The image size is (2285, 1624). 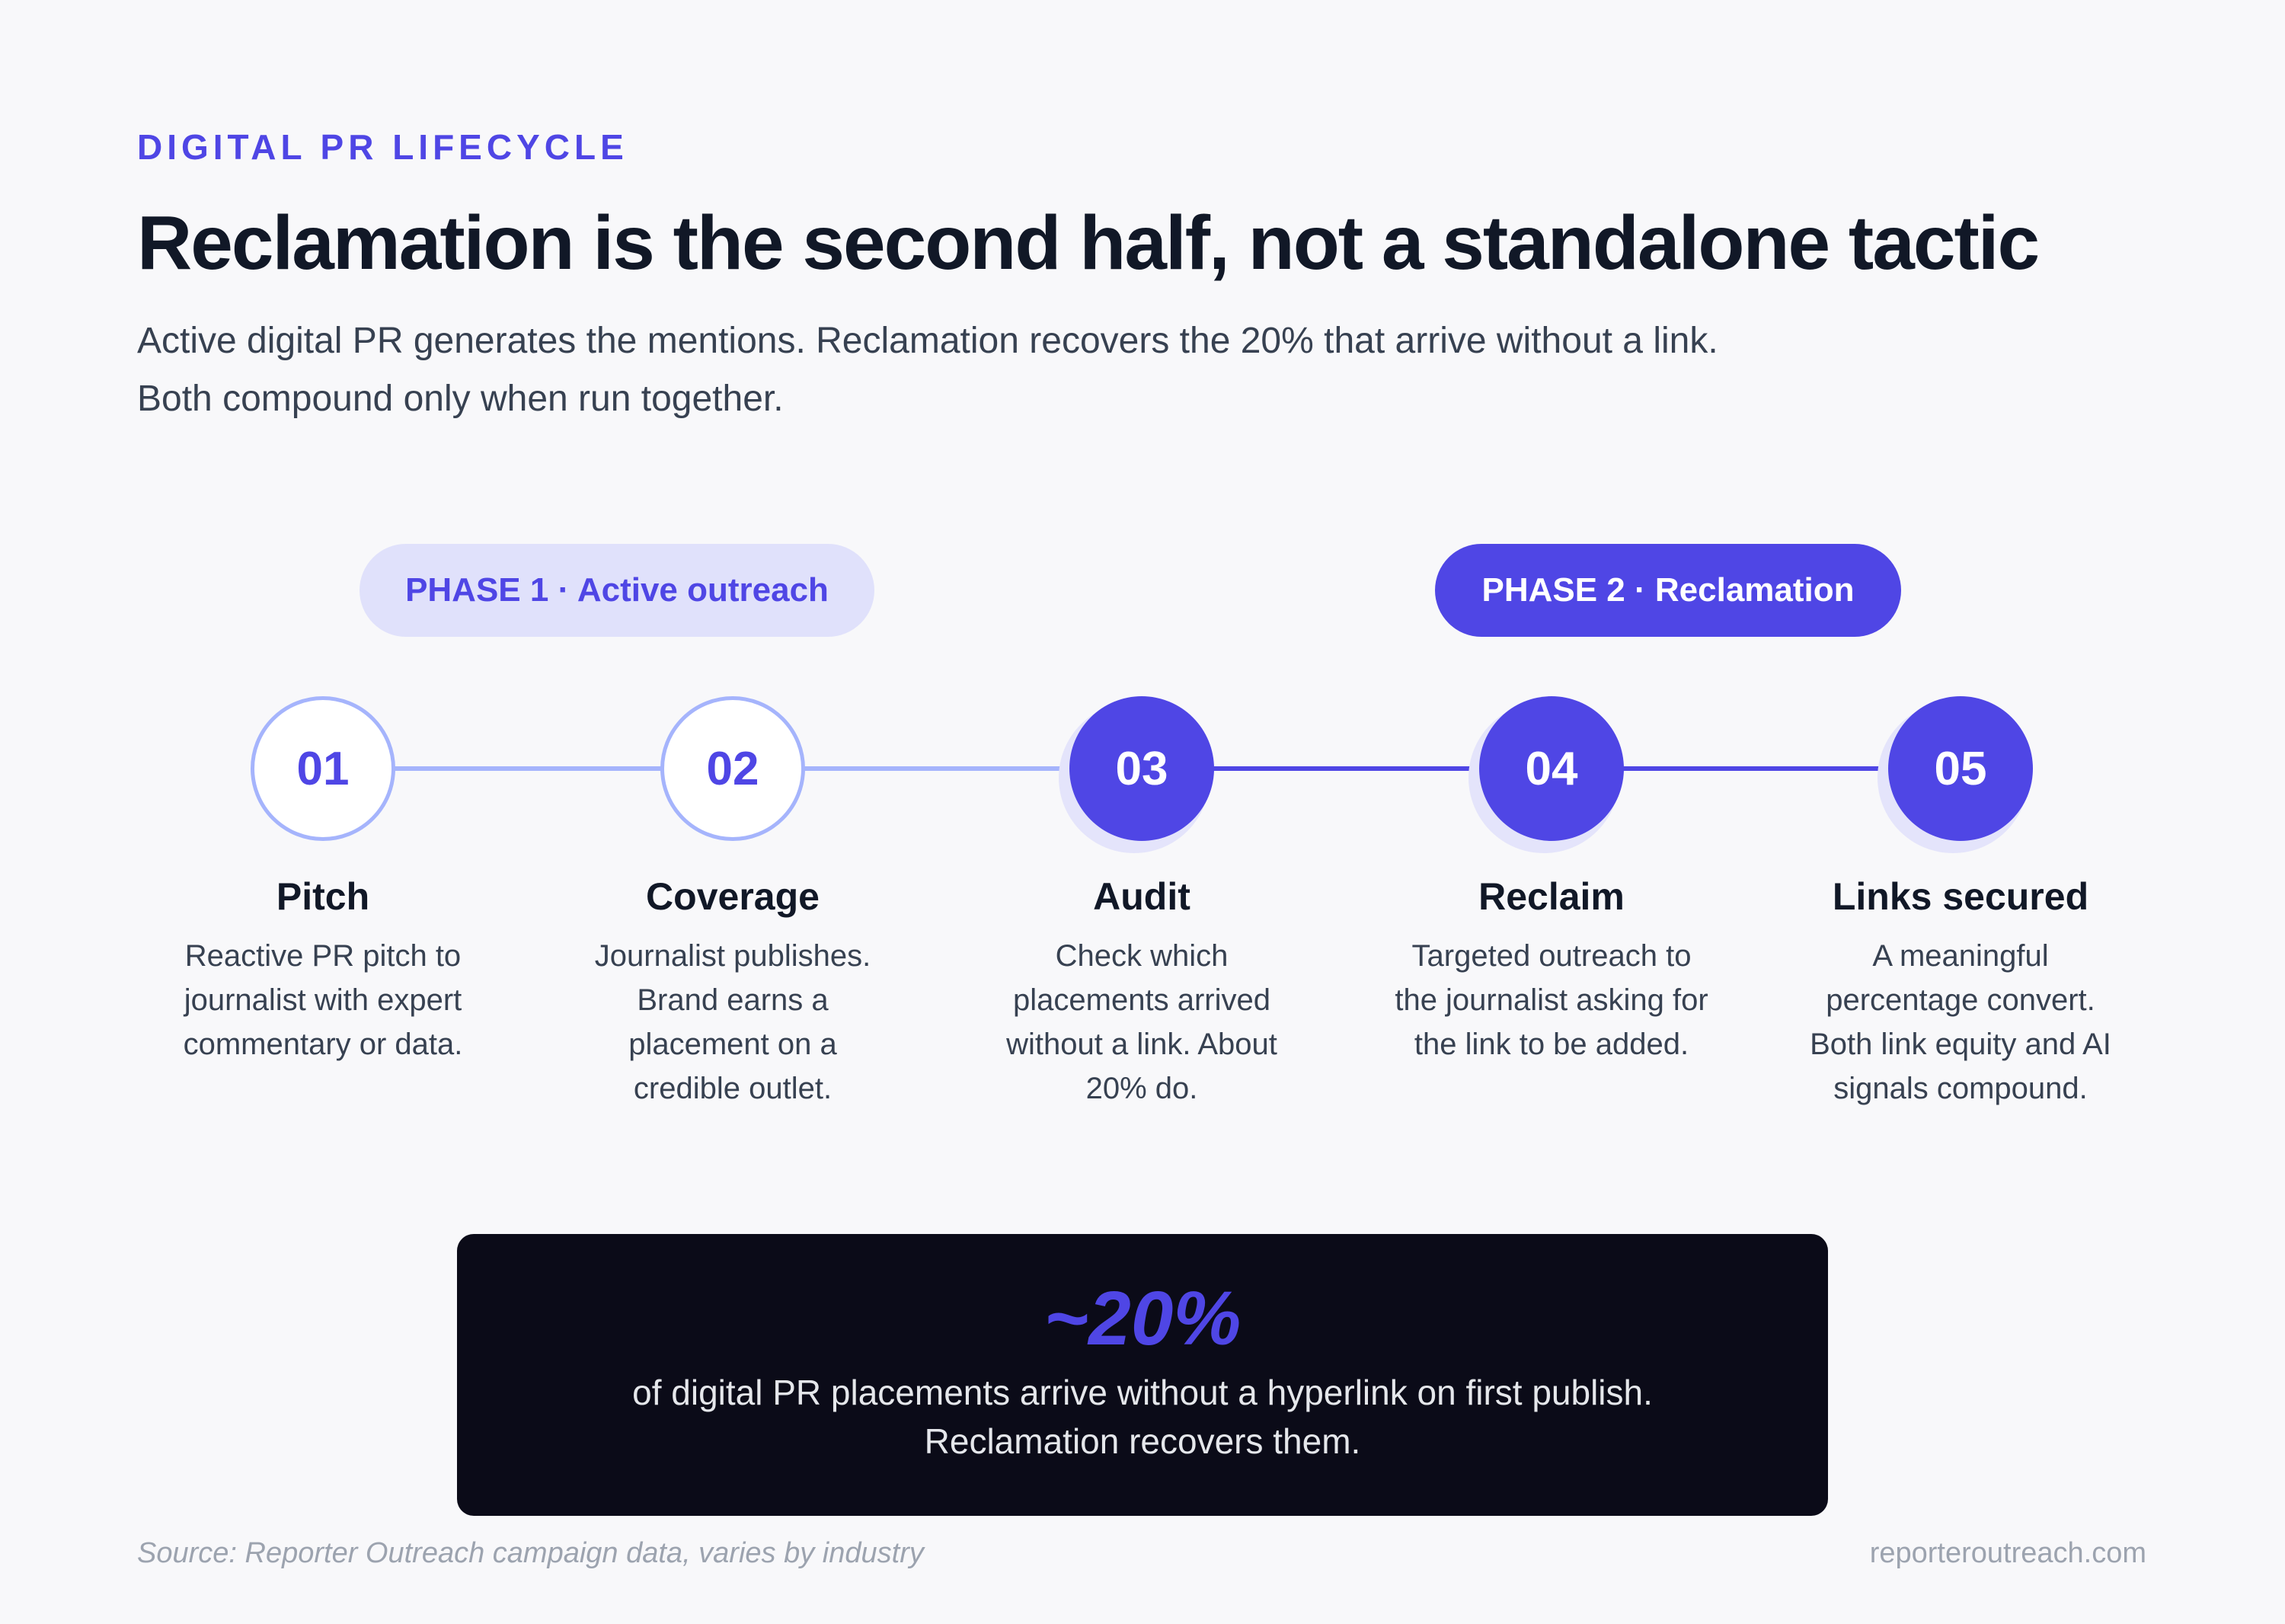 I want to click on description-line: 20% do., so click(x=1141, y=1089).